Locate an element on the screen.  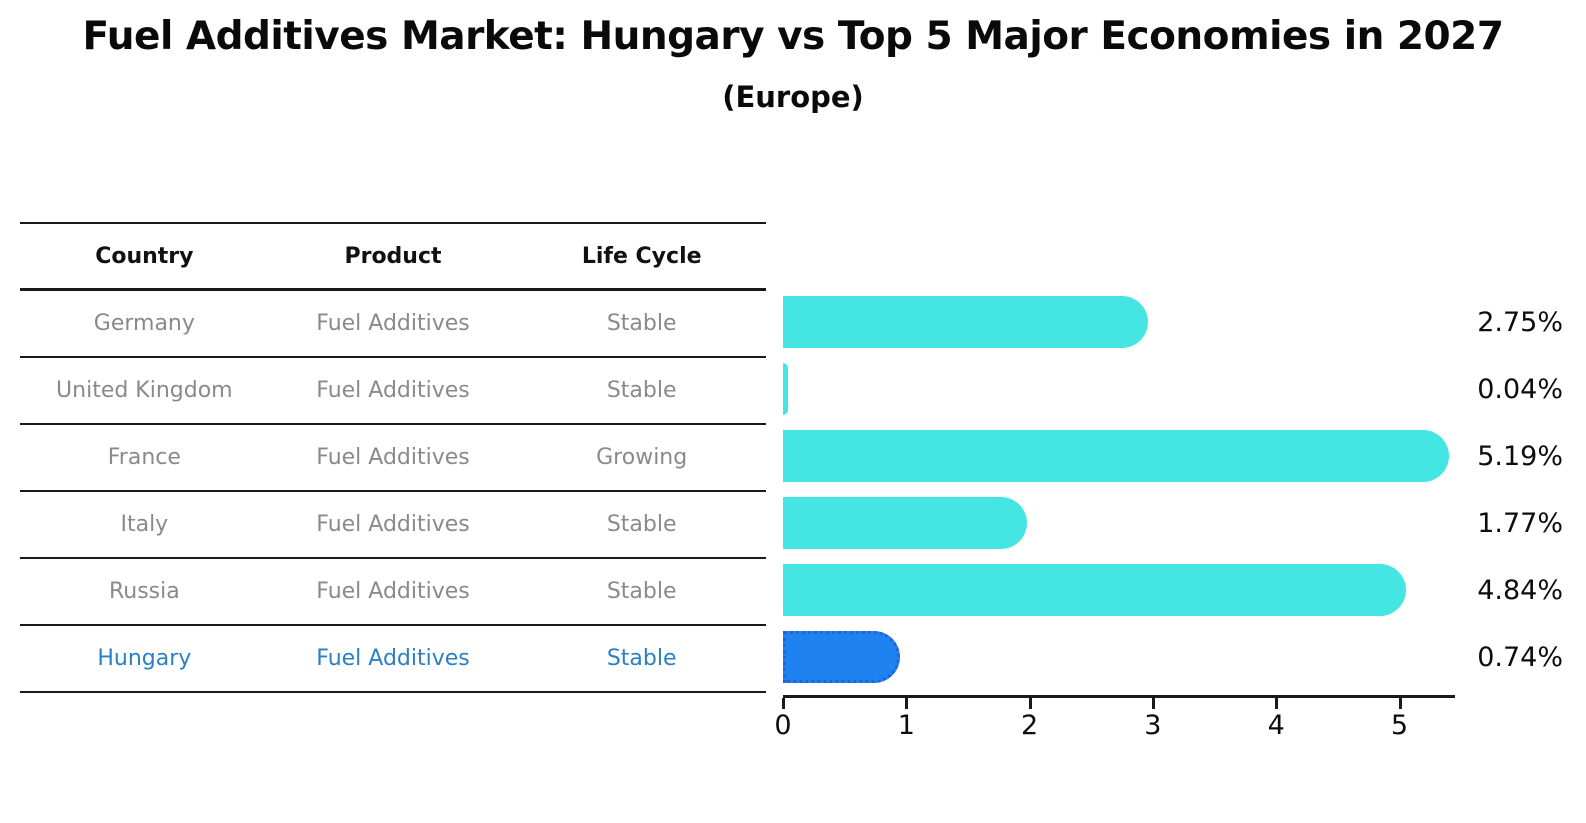
x-tick-label: 0 is located at coordinates (783, 725).